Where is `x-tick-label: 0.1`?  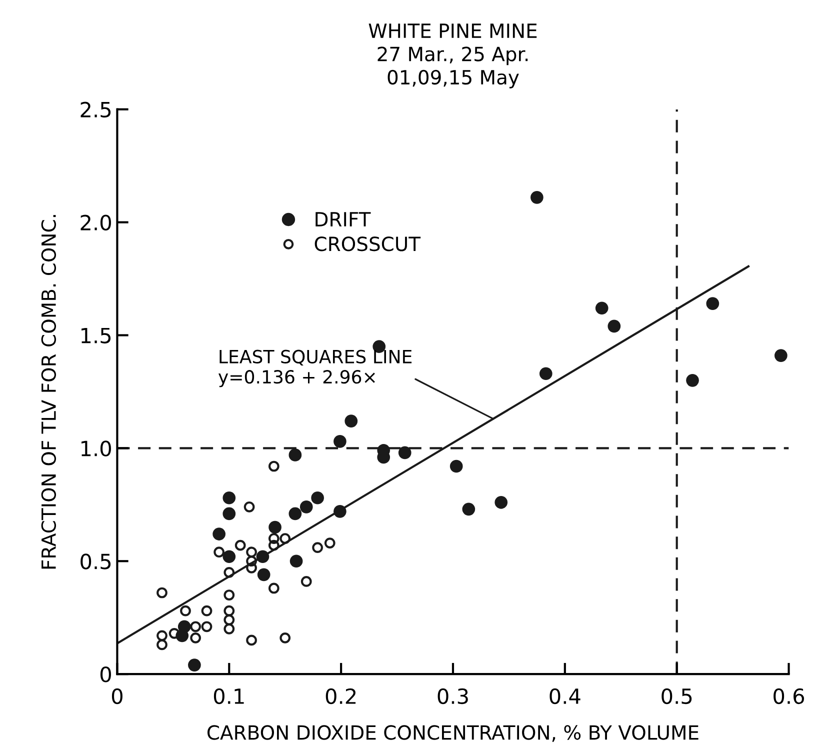 x-tick-label: 0.1 is located at coordinates (229, 696).